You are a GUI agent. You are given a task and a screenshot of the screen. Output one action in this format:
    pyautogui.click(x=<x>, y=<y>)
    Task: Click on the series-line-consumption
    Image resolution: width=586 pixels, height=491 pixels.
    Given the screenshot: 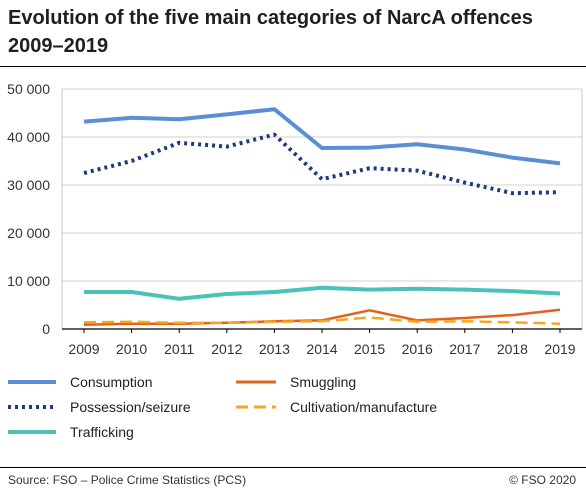 What is the action you would take?
    pyautogui.click(x=322, y=136)
    